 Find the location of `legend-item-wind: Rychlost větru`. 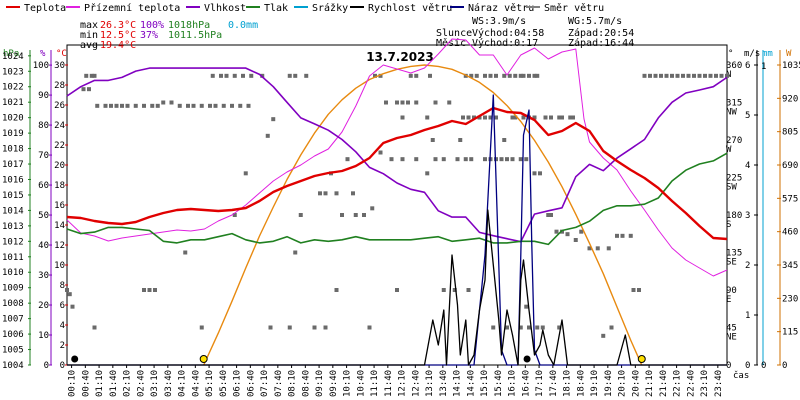

legend-item-wind: Rychlost větru is located at coordinates (401, 8).